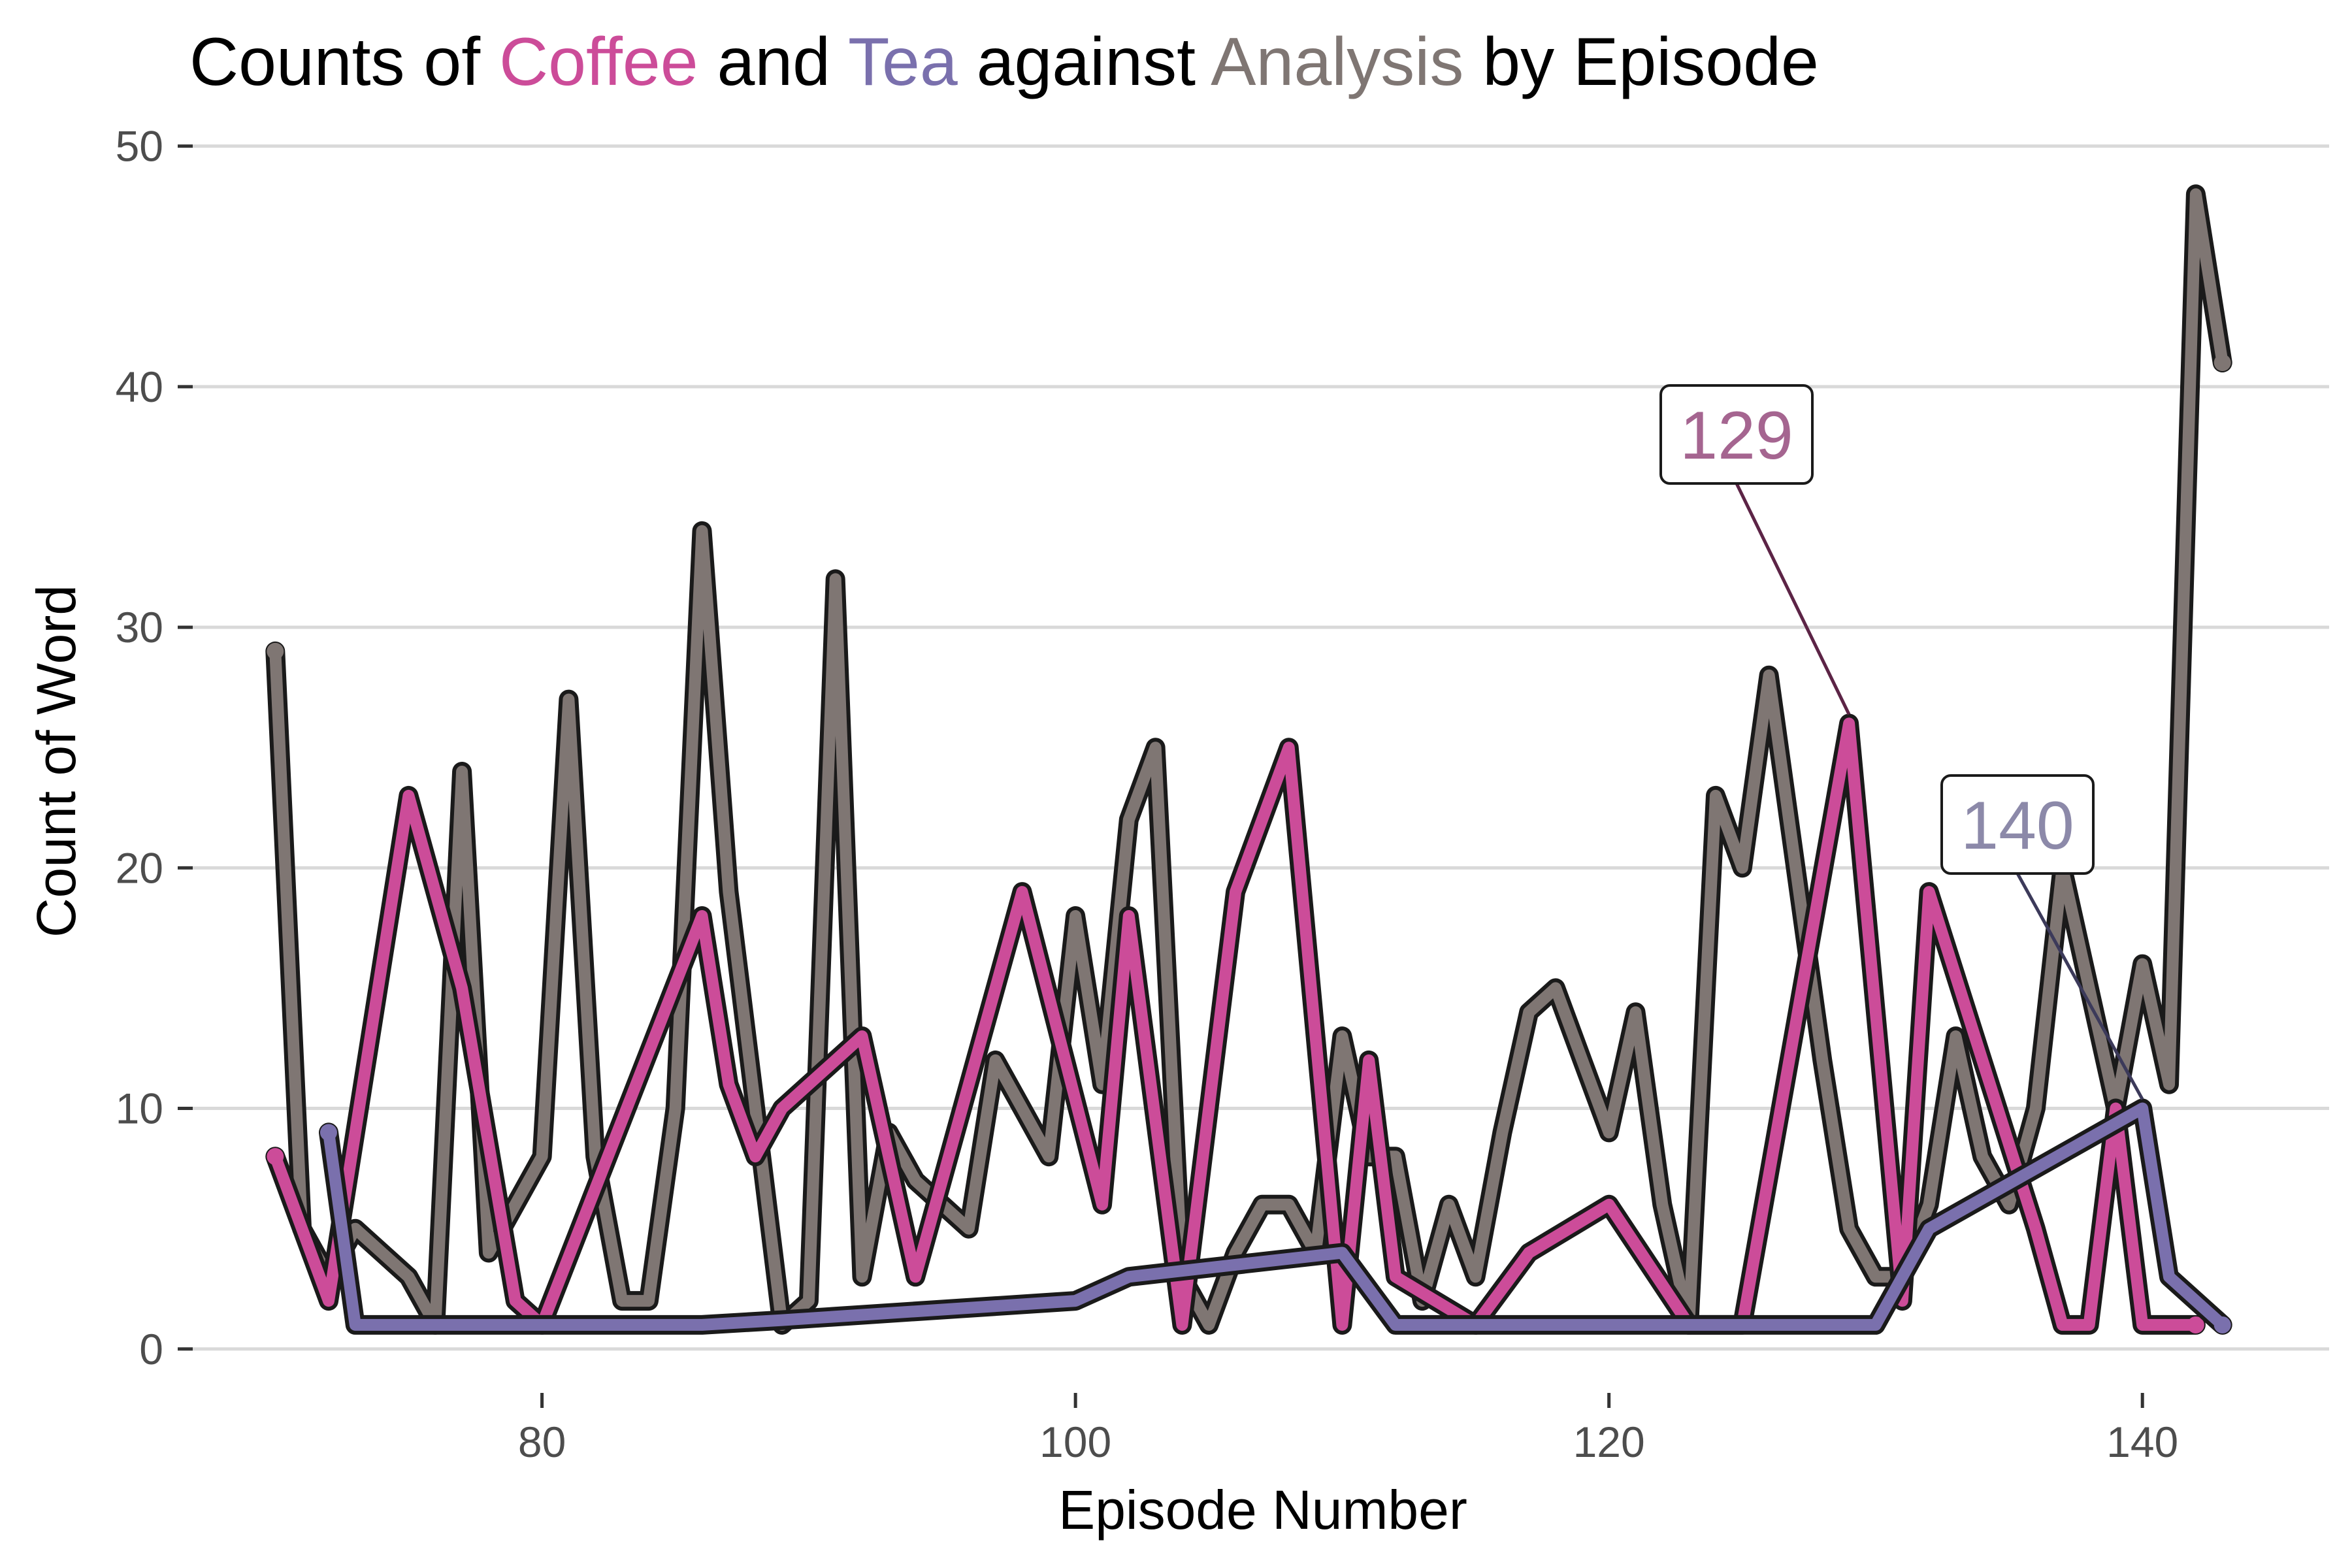 The image size is (2352, 1568). I want to click on series-analysis-start-point, so click(275, 651).